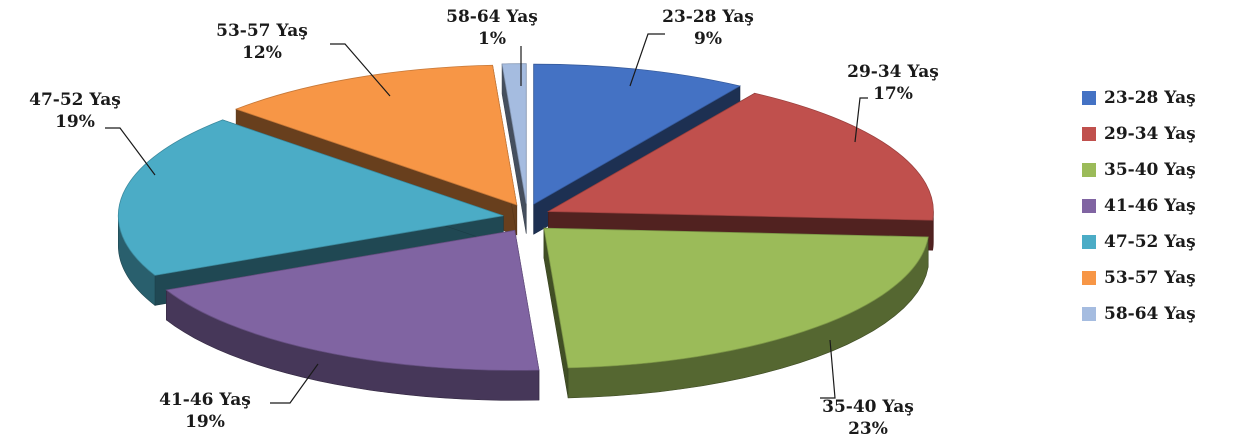 The height and width of the screenshot is (442, 1244). Describe the element at coordinates (893, 72) in the screenshot. I see `data-label-category: 29-34 Yaş` at that location.